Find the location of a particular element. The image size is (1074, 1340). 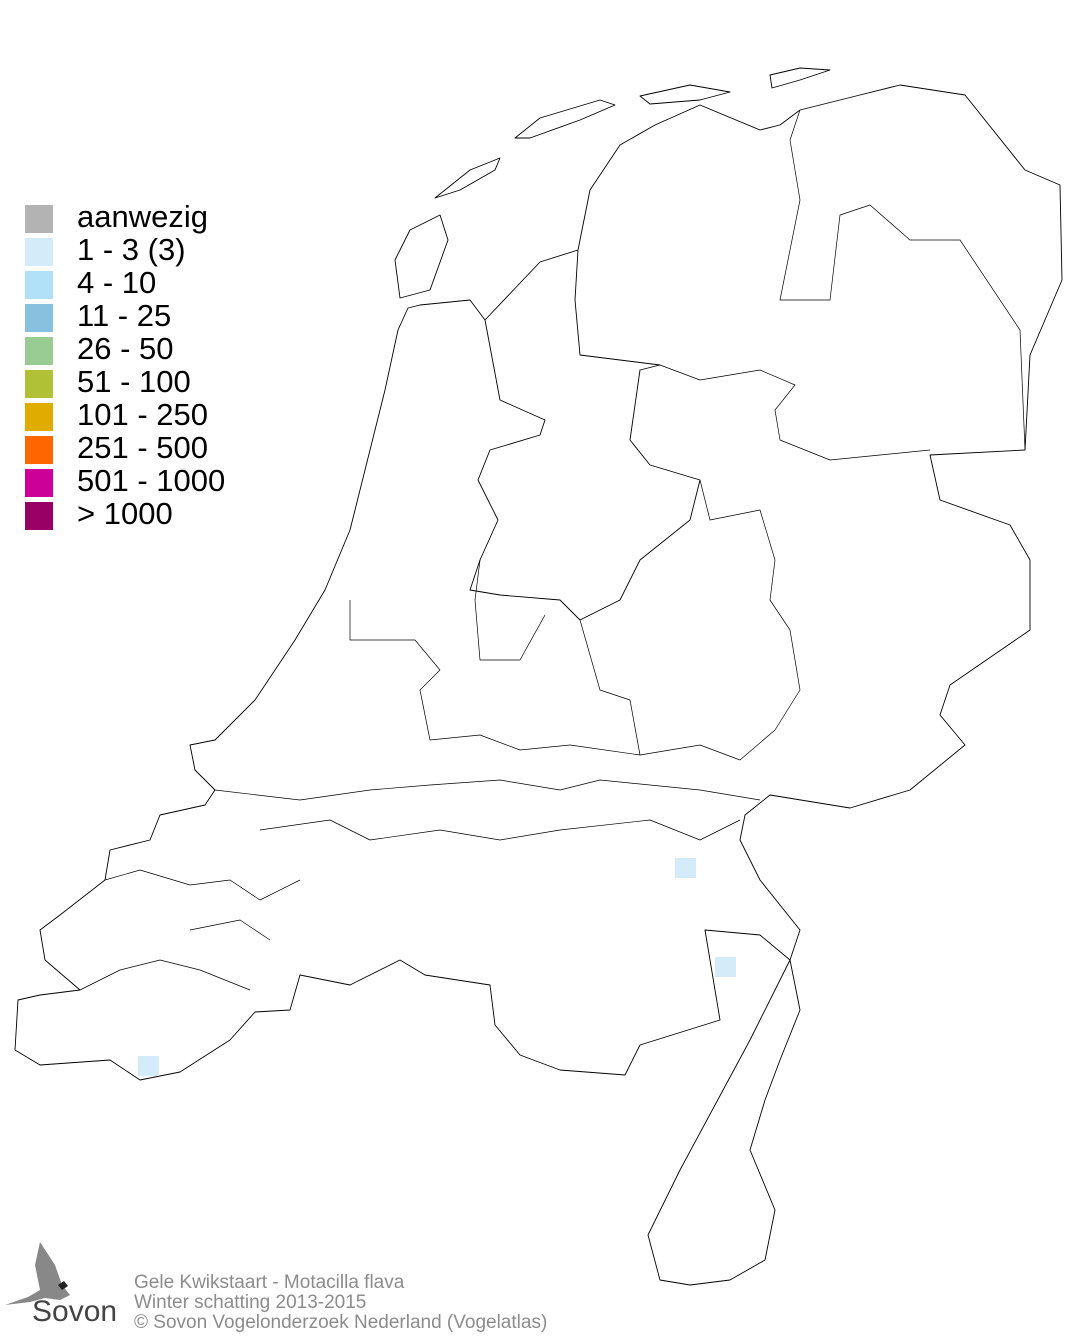

ameland-island is located at coordinates (685, 94).